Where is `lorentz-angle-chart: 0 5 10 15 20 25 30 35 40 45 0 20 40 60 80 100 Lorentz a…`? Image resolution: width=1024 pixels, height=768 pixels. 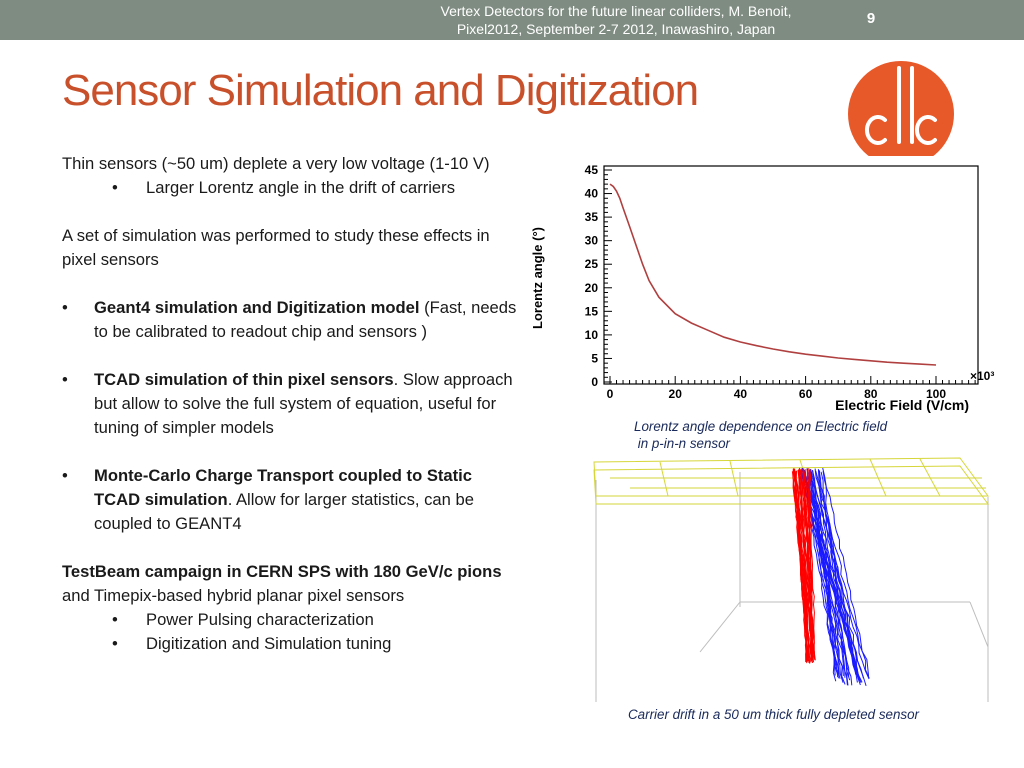 lorentz-angle-chart: 0 5 10 15 20 25 30 35 40 45 0 20 40 60 80 100 Lorentz a… is located at coordinates (762, 288).